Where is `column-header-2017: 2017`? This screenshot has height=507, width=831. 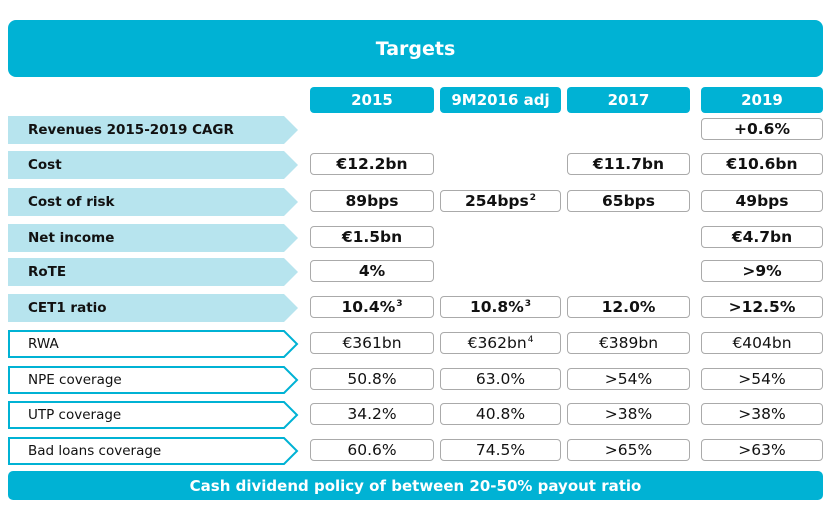 column-header-2017: 2017 is located at coordinates (628, 100).